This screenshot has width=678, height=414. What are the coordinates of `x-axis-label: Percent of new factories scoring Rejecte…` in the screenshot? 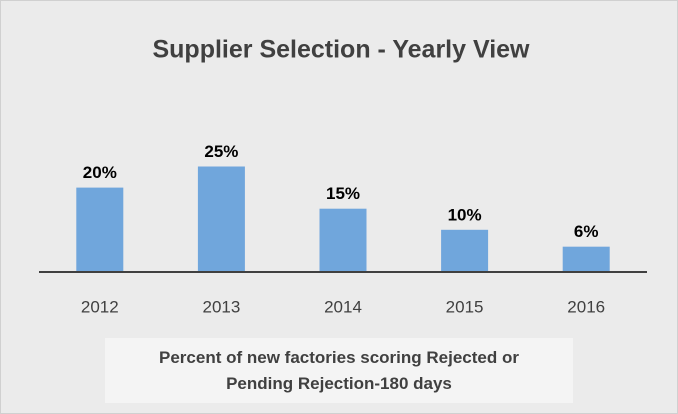 It's located at (339, 370).